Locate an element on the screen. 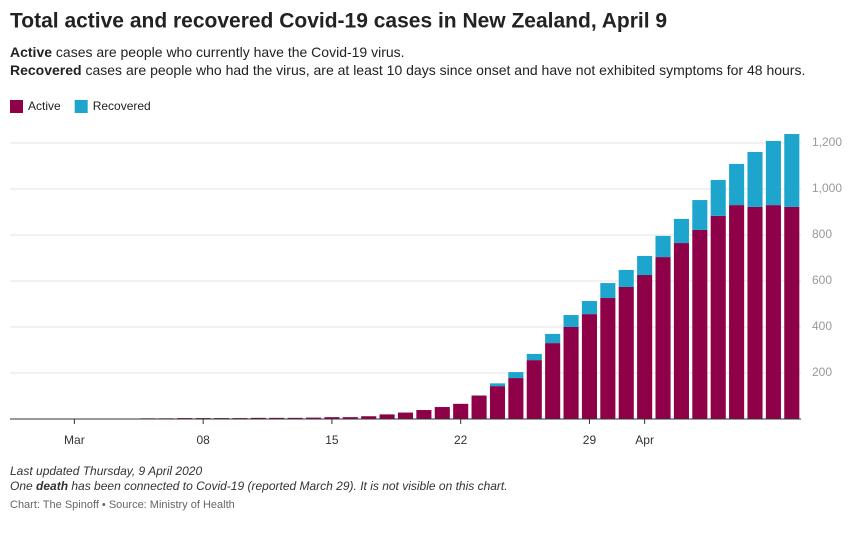 The height and width of the screenshot is (535, 850). y-tick-label: 800 is located at coordinates (822, 234).